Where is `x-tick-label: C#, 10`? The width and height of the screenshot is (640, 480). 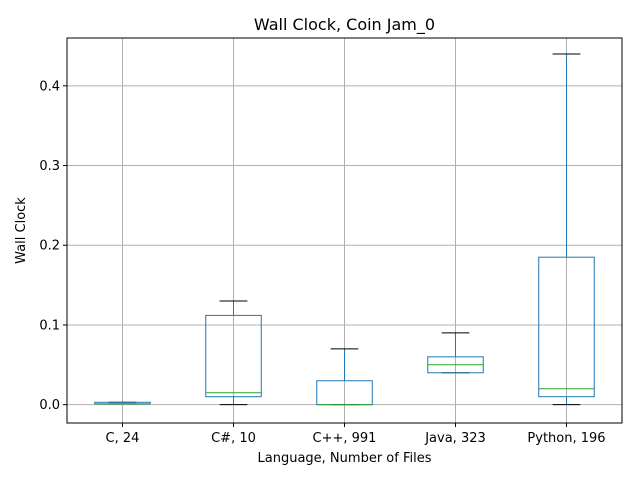
x-tick-label: C#, 10 is located at coordinates (233, 438).